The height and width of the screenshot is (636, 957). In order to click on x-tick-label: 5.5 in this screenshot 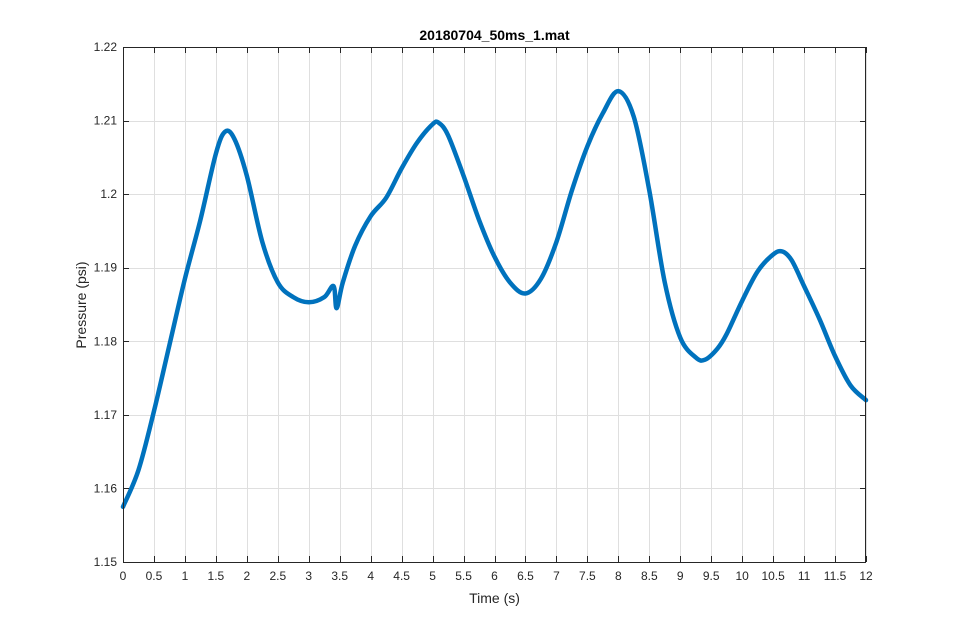, I will do `click(463, 576)`.